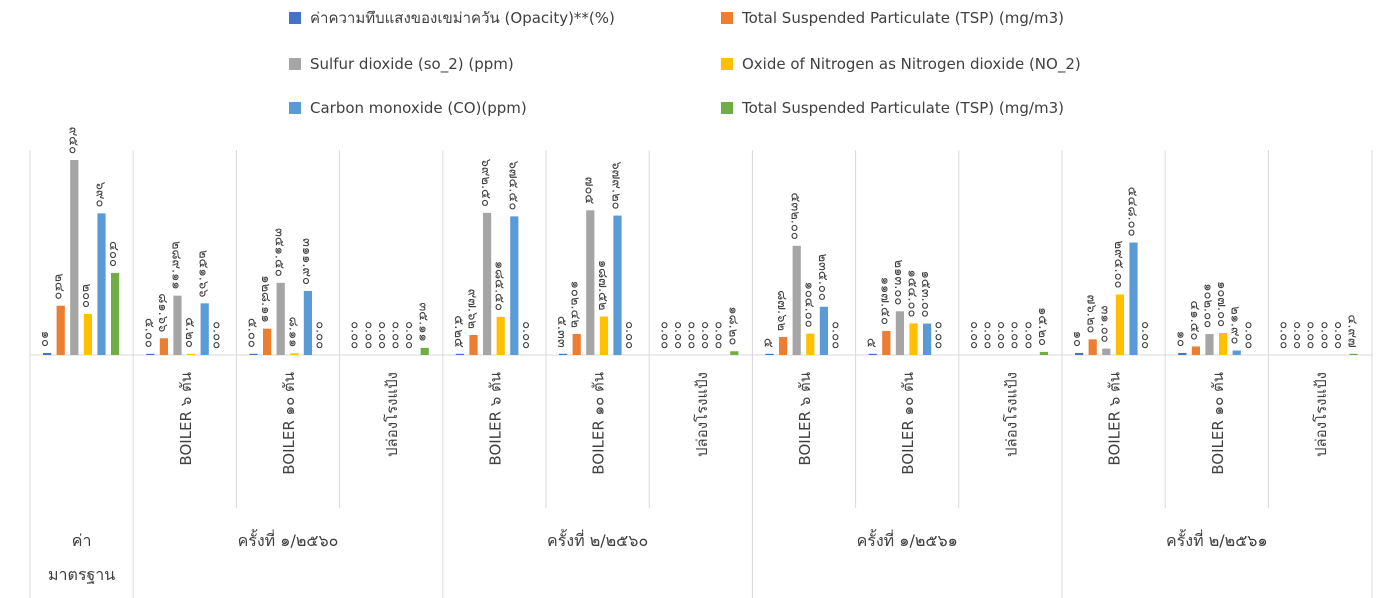 Image resolution: width=1395 pixels, height=598 pixels. What do you see at coordinates (458, 331) in the screenshot?
I see `data-label: ๕.๒๕` at bounding box center [458, 331].